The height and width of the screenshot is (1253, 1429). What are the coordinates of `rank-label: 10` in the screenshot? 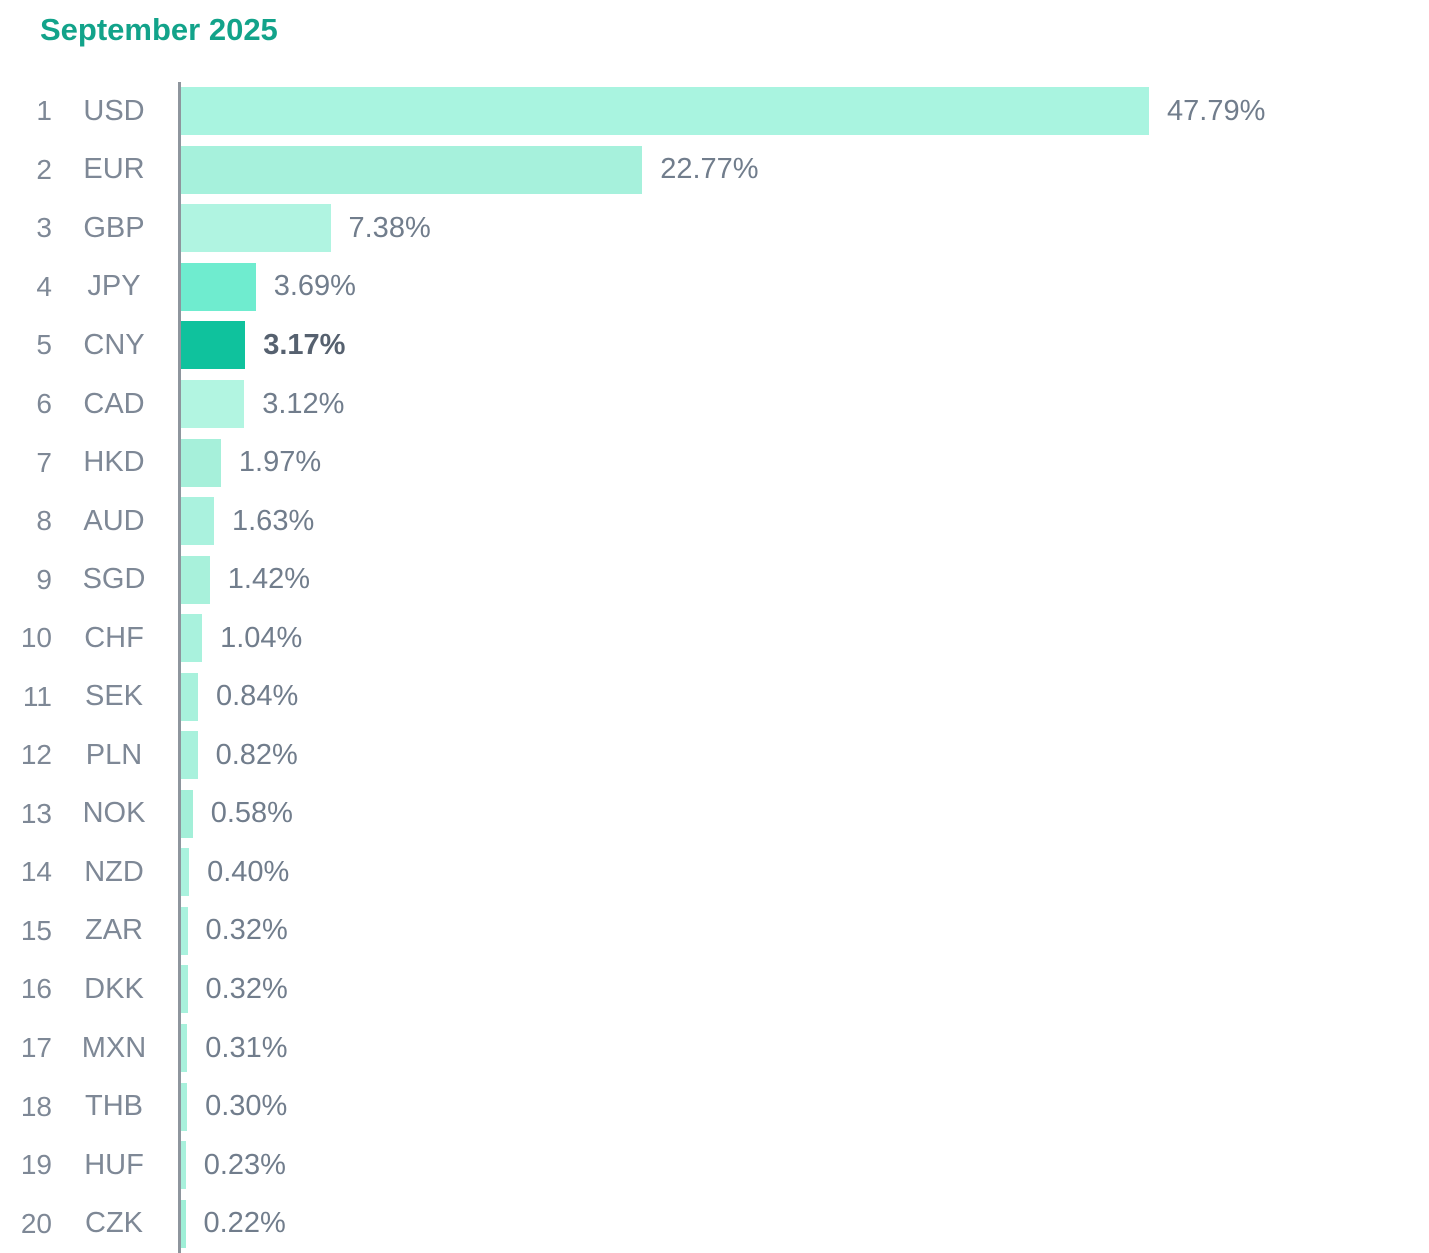 It's located at (36, 638).